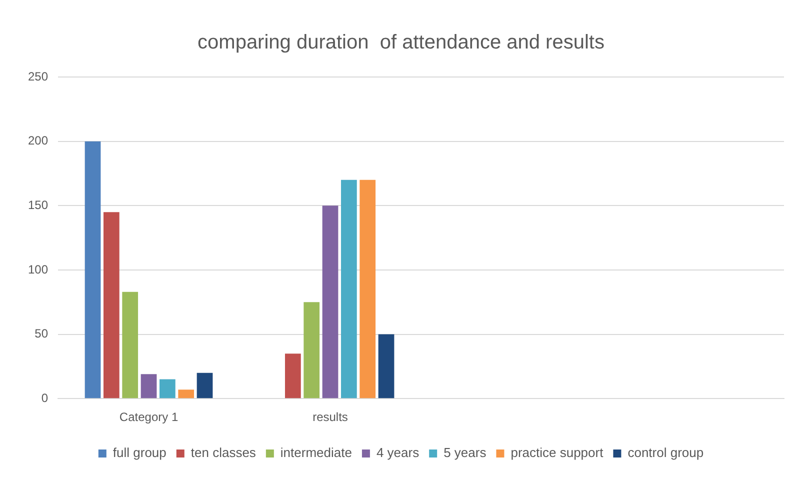 This screenshot has width=812, height=483. I want to click on y-tick-label: 50, so click(41, 333).